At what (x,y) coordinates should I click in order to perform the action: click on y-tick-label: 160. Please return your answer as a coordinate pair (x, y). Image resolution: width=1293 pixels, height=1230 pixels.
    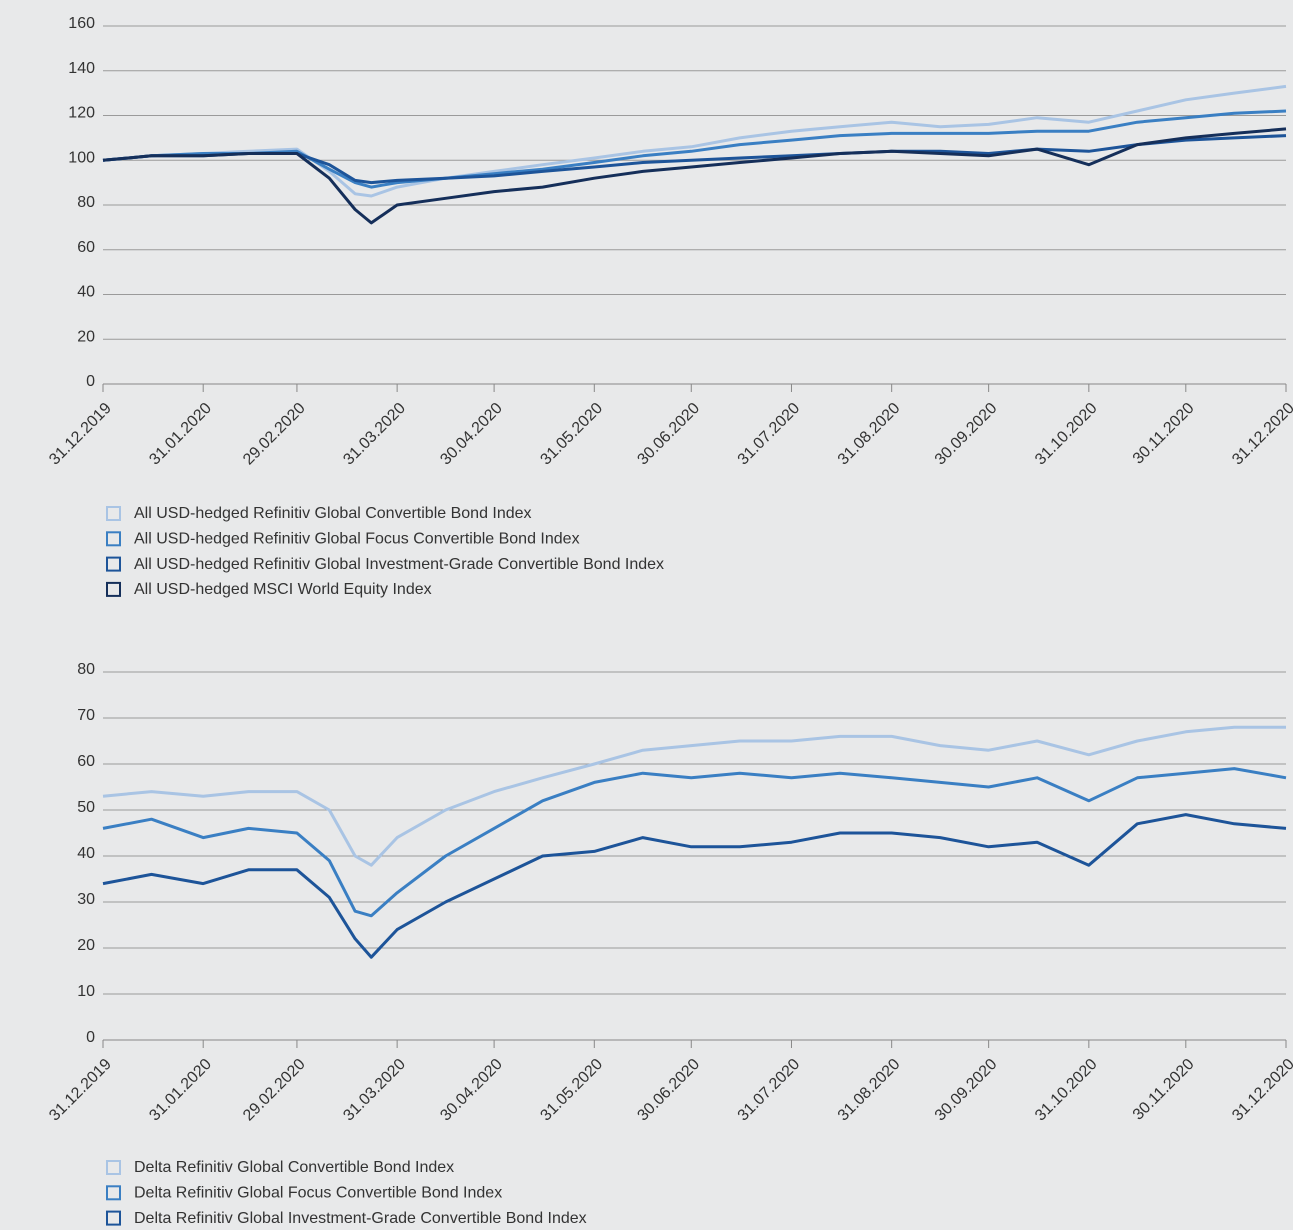
    Looking at the image, I should click on (81, 23).